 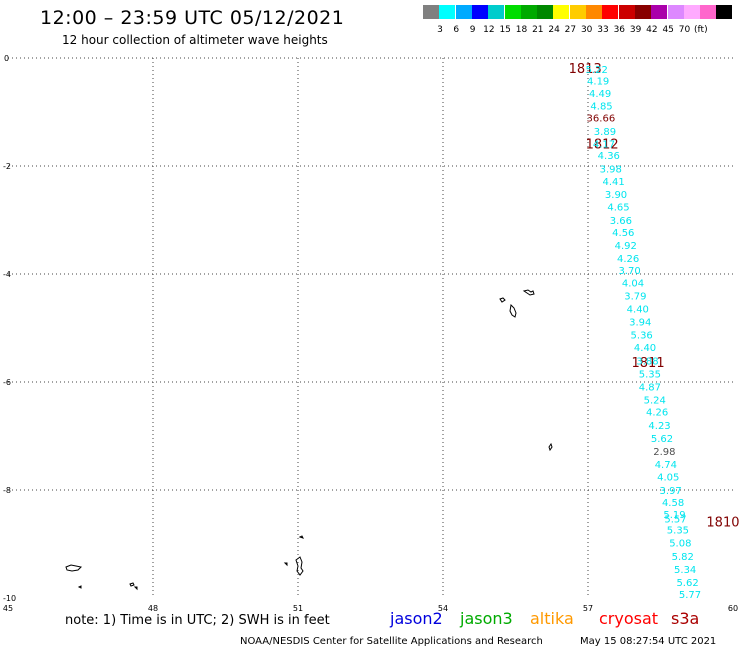 What do you see at coordinates (489, 30) in the screenshot?
I see `scale-tick-label: 12` at bounding box center [489, 30].